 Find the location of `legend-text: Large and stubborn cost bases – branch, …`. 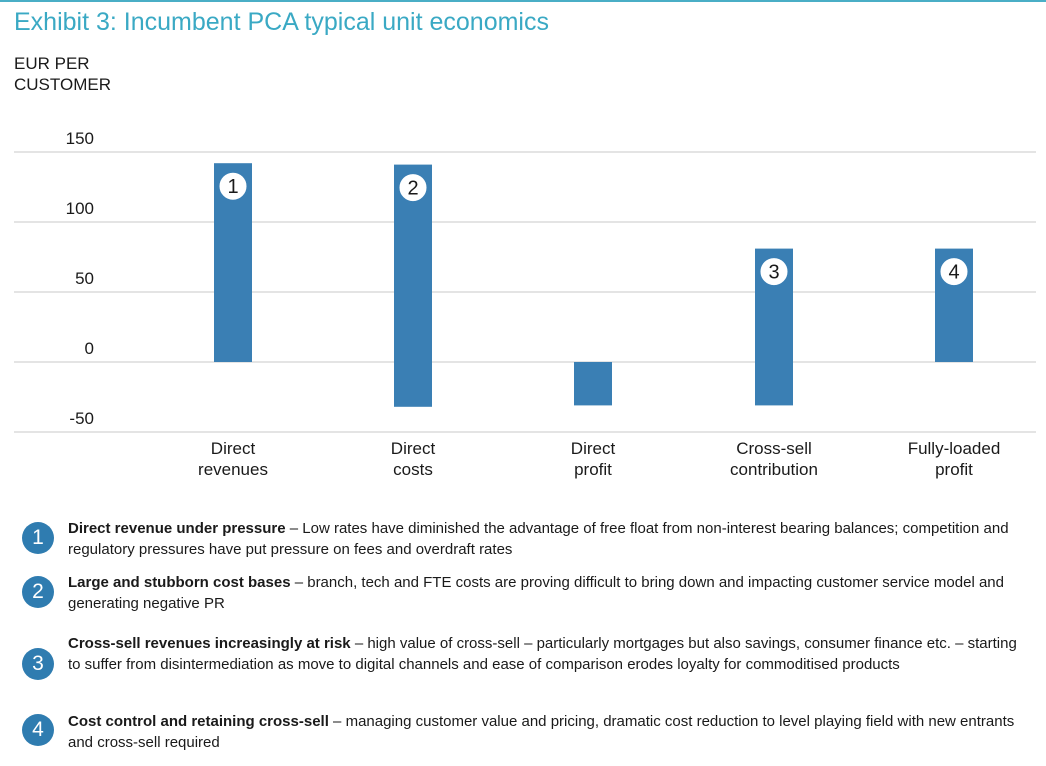

legend-text: Large and stubborn cost bases – branch, … is located at coordinates (543, 593).